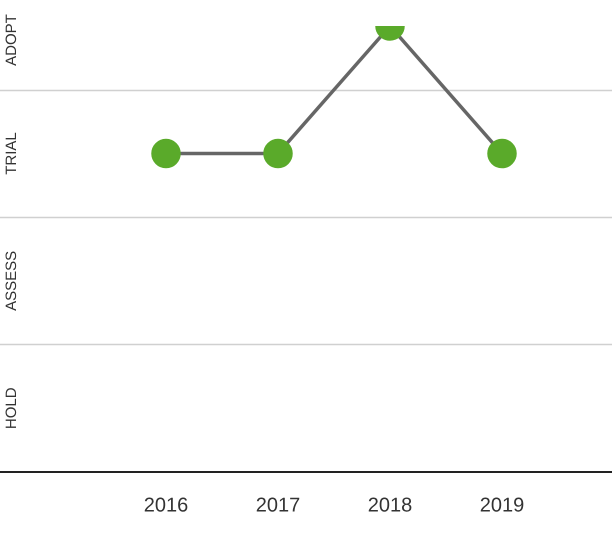 This screenshot has height=540, width=612. What do you see at coordinates (502, 505) in the screenshot?
I see `x-tick-label: 2019` at bounding box center [502, 505].